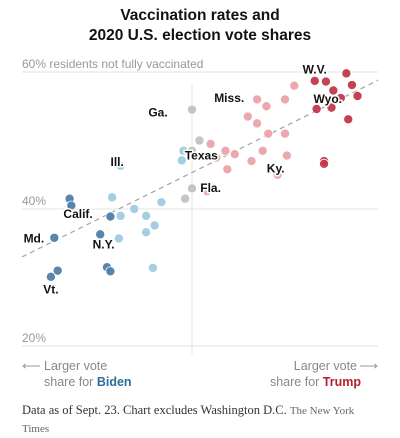 The height and width of the screenshot is (438, 400). Describe the element at coordinates (114, 382) in the screenshot. I see `x-left-label-biden: Biden` at that location.